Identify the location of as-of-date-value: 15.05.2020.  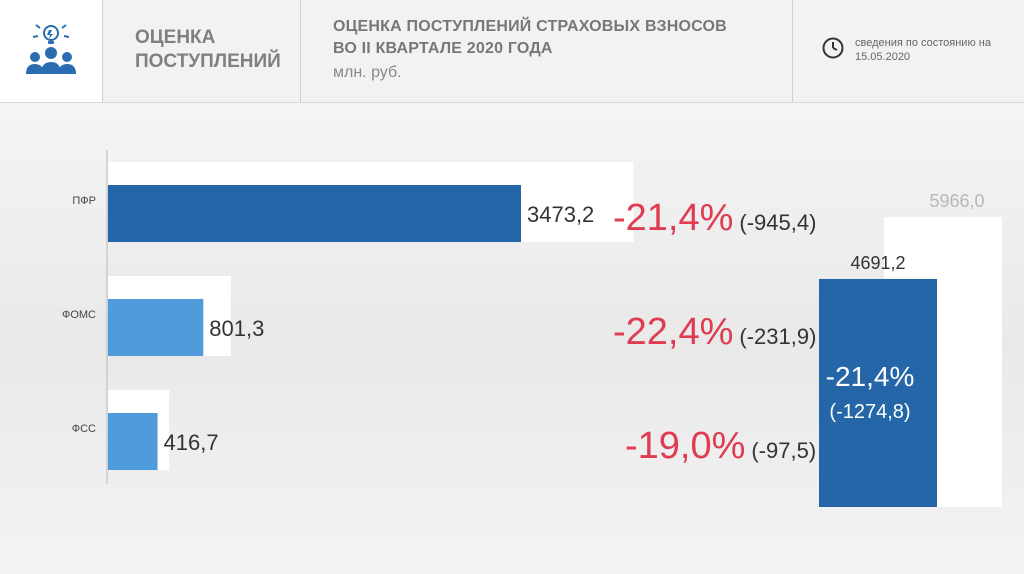
(883, 57).